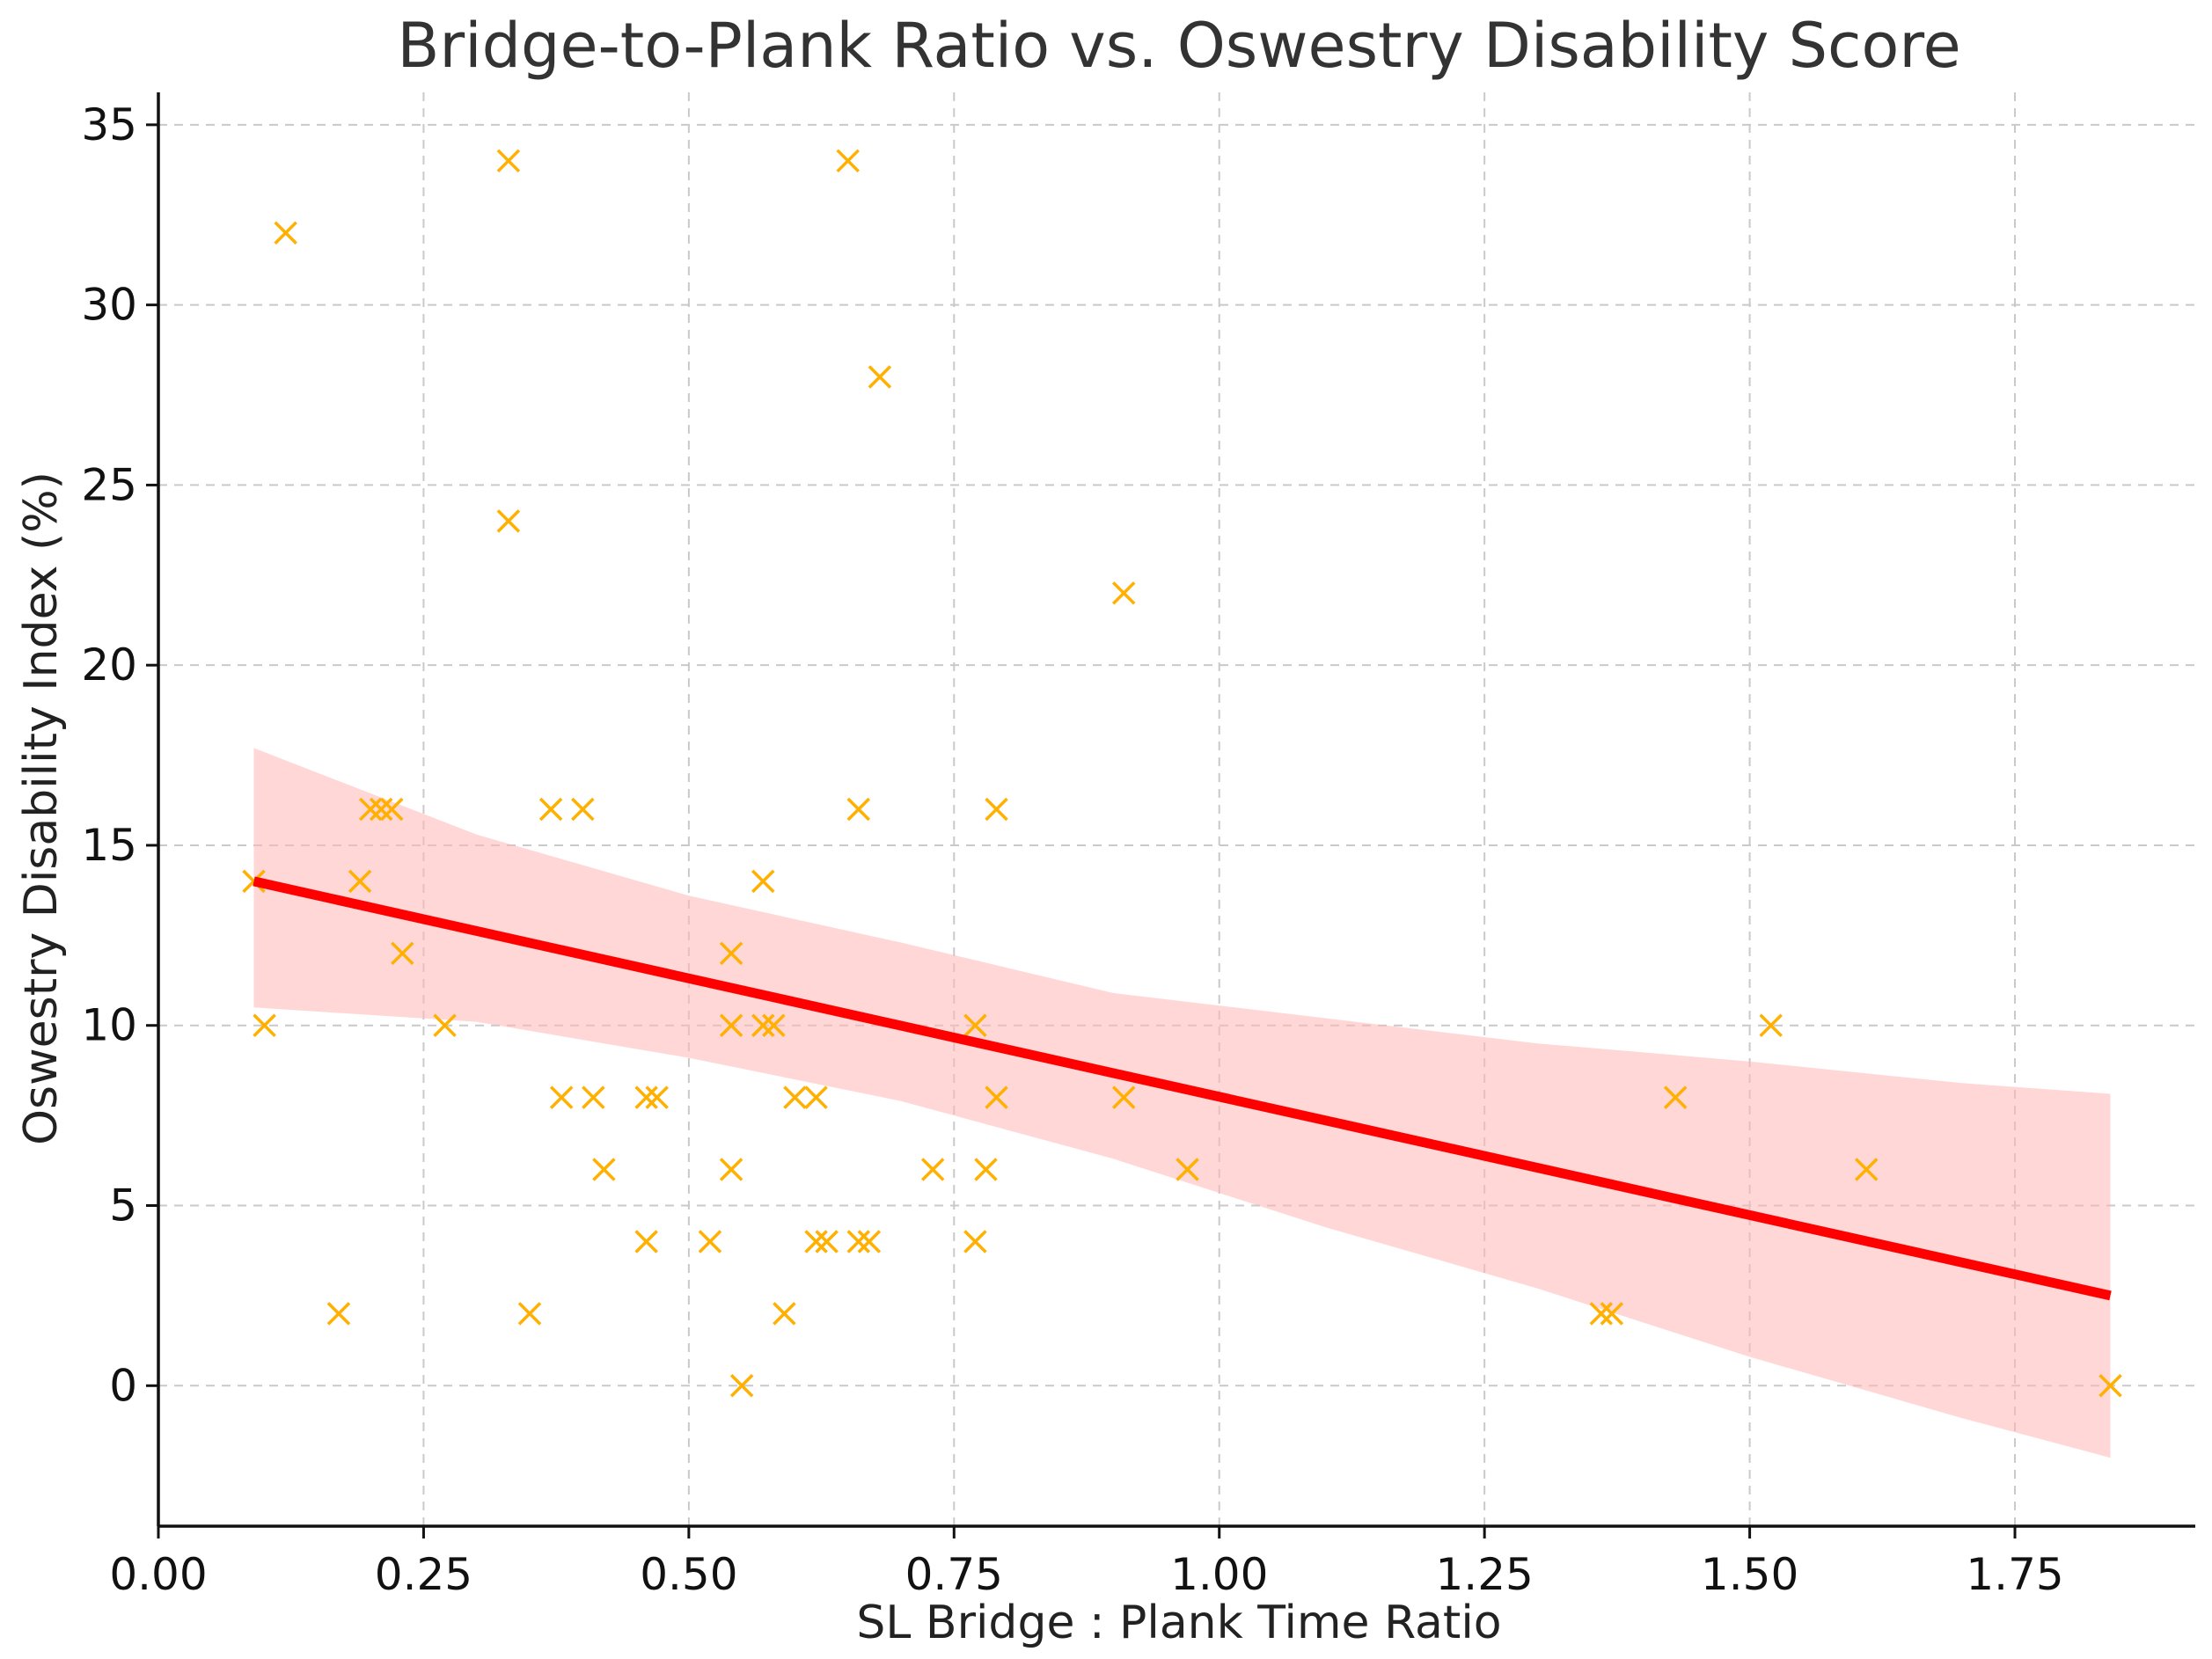 This screenshot has width=2212, height=1659. Describe the element at coordinates (1219, 1574) in the screenshot. I see `x-tick-label: 1.00` at that location.